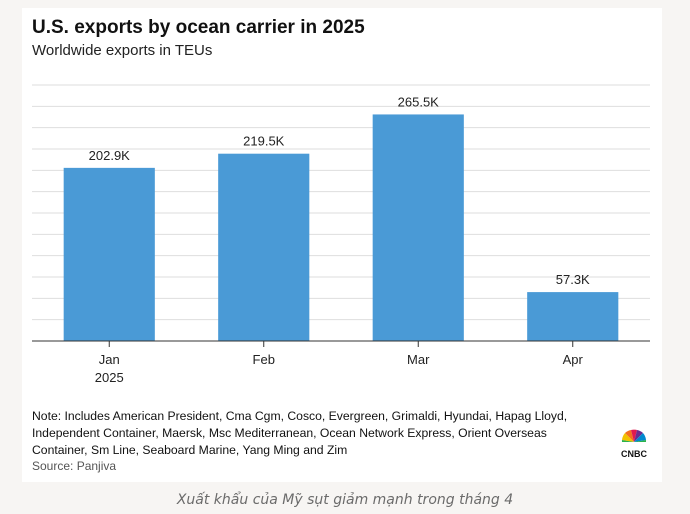  What do you see at coordinates (122, 50) in the screenshot?
I see `chart-subtitle: Worldwide exports in TEUs` at bounding box center [122, 50].